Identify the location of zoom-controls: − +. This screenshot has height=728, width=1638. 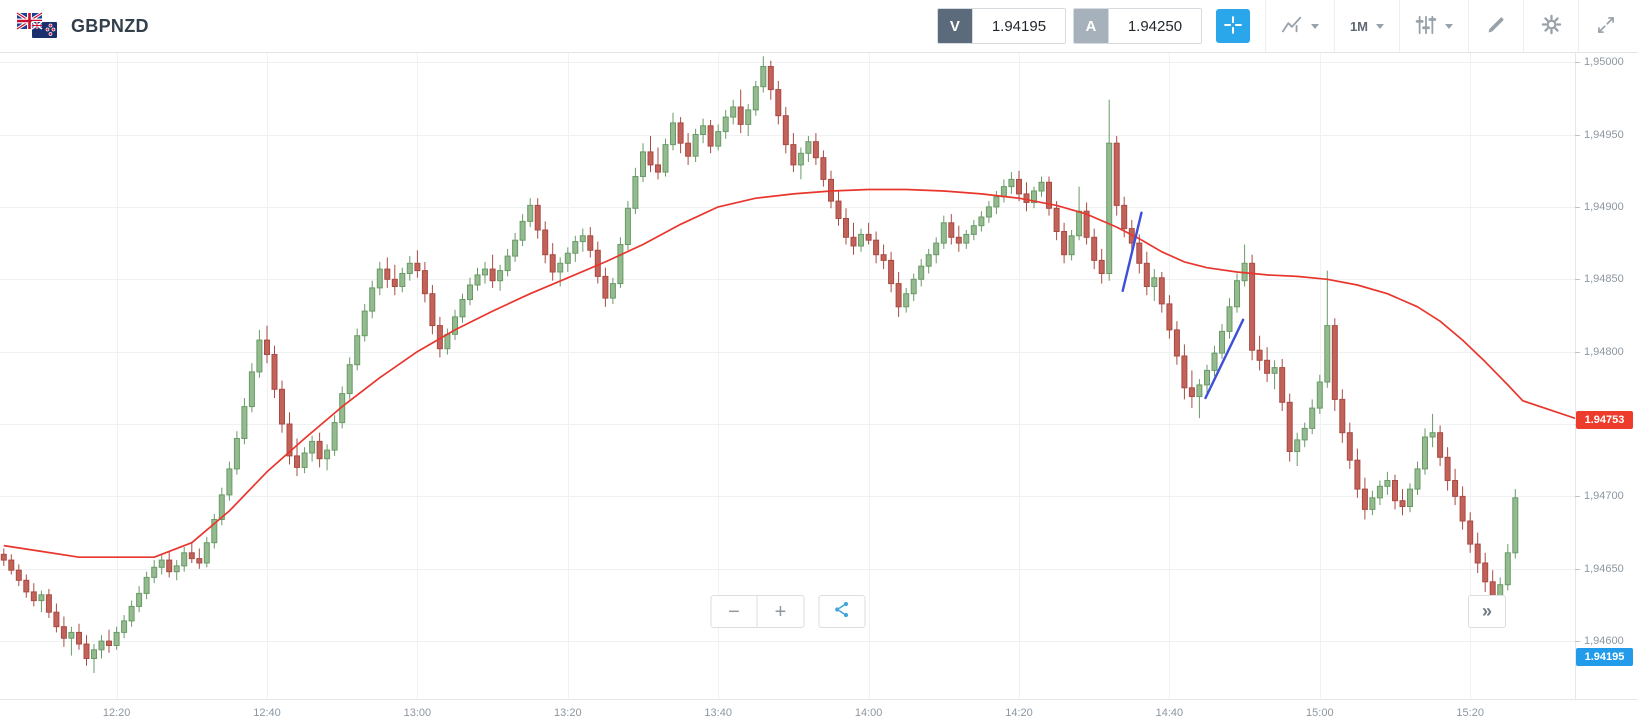
(788, 611).